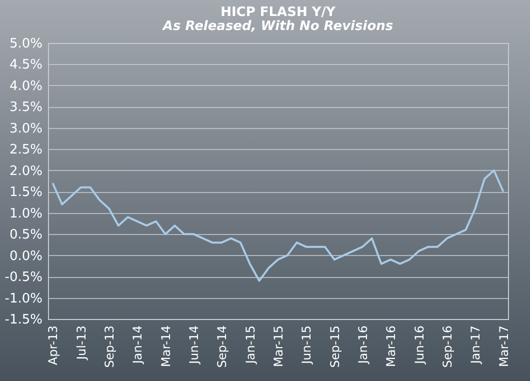 This screenshot has width=530, height=381. Describe the element at coordinates (25, 171) in the screenshot. I see `y-tick-label: 2.0%` at that location.